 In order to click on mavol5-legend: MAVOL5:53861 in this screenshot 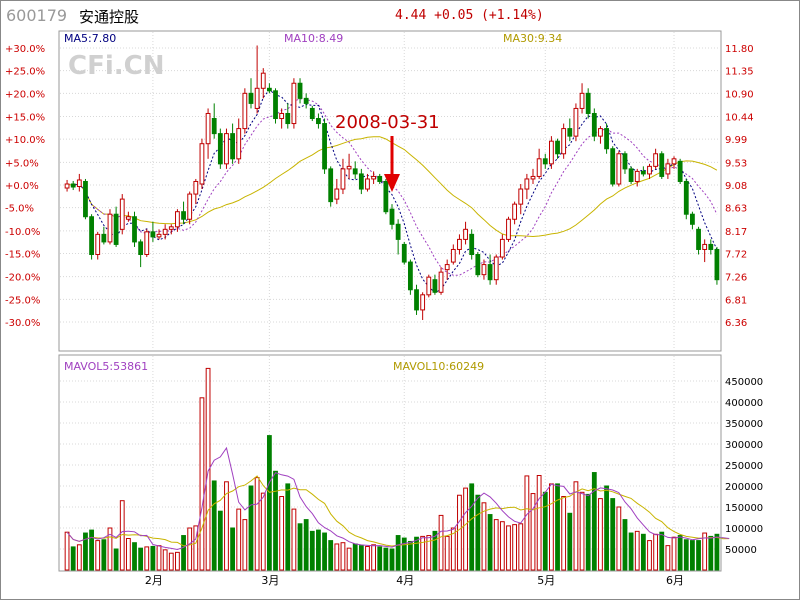, I will do `click(106, 366)`.